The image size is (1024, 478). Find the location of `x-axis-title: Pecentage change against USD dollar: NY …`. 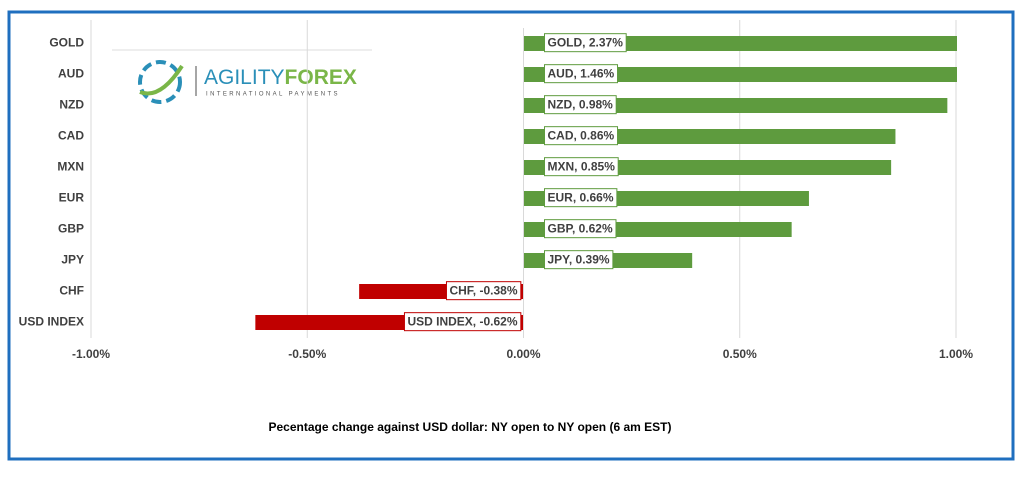

x-axis-title: Pecentage change against USD dollar: NY … is located at coordinates (470, 427).